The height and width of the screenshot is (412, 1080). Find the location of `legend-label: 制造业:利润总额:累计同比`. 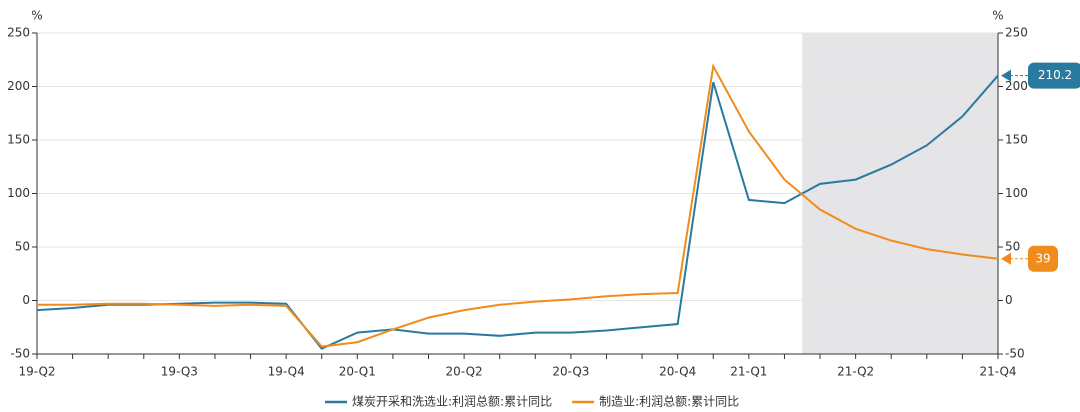

legend-label: 制造业:利润总额:累计同比 is located at coordinates (669, 402).